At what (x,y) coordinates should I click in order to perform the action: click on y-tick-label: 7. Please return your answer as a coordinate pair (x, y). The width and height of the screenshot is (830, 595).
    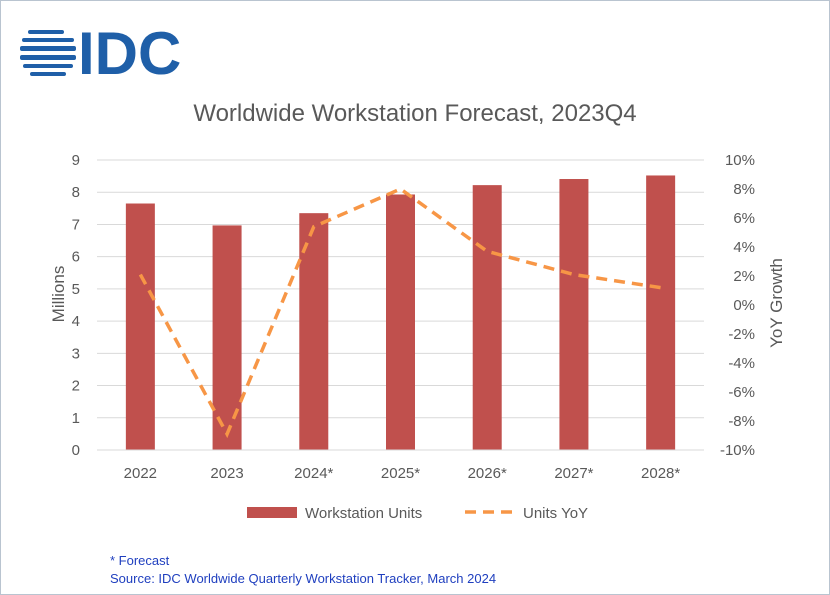
    Looking at the image, I should click on (76, 224).